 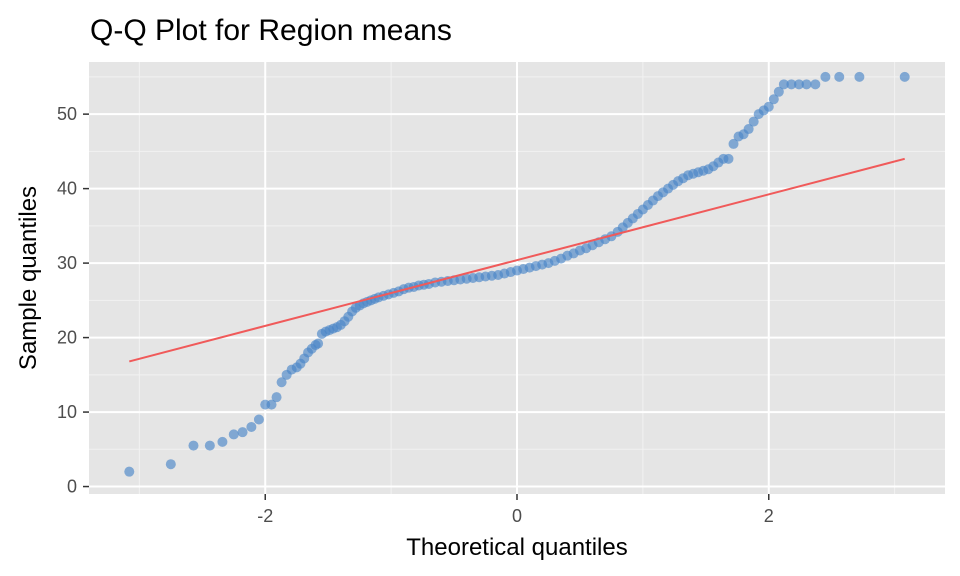 I want to click on chart-title: Q-Q Plot for Region means, so click(x=271, y=30).